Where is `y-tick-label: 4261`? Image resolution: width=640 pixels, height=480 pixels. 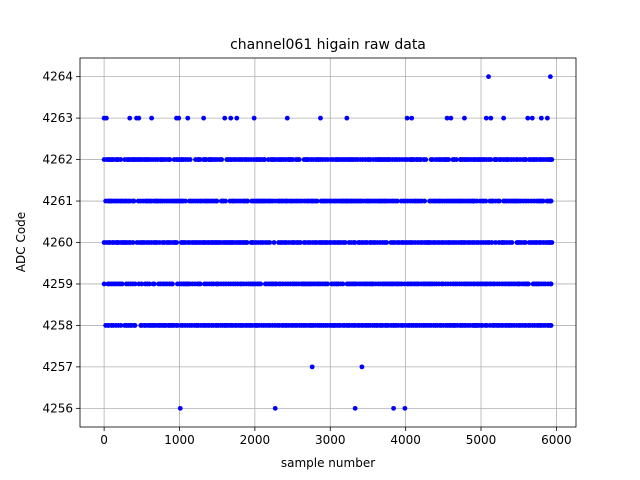 y-tick-label: 4261 is located at coordinates (57, 201).